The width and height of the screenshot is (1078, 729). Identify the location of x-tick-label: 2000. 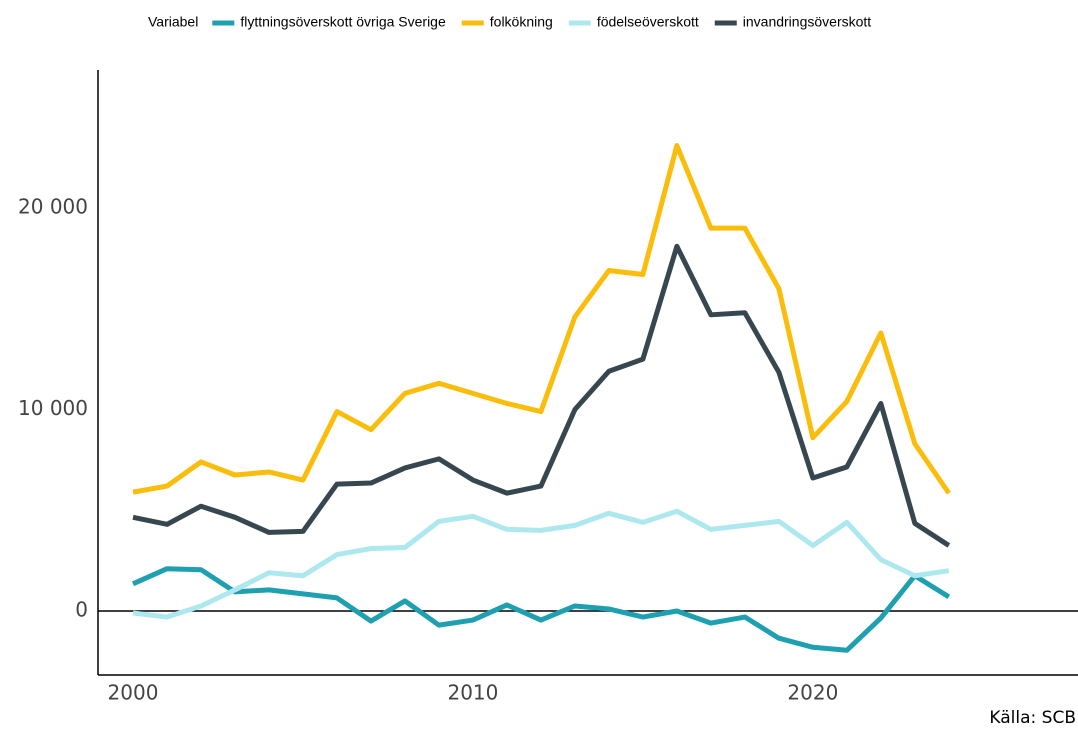
(133, 693).